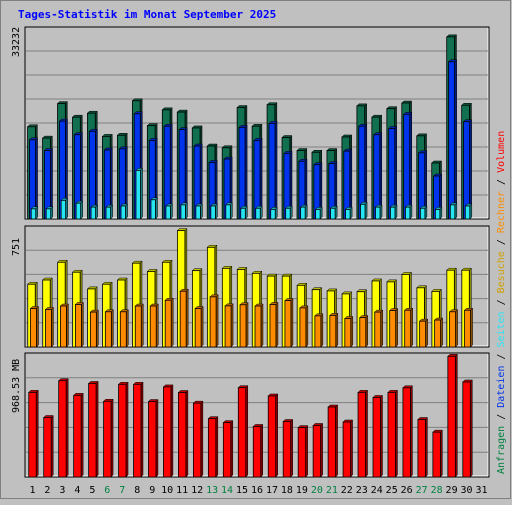 This screenshot has height=505, width=512. I want to click on bar-volumen-10-face, so click(167, 432).